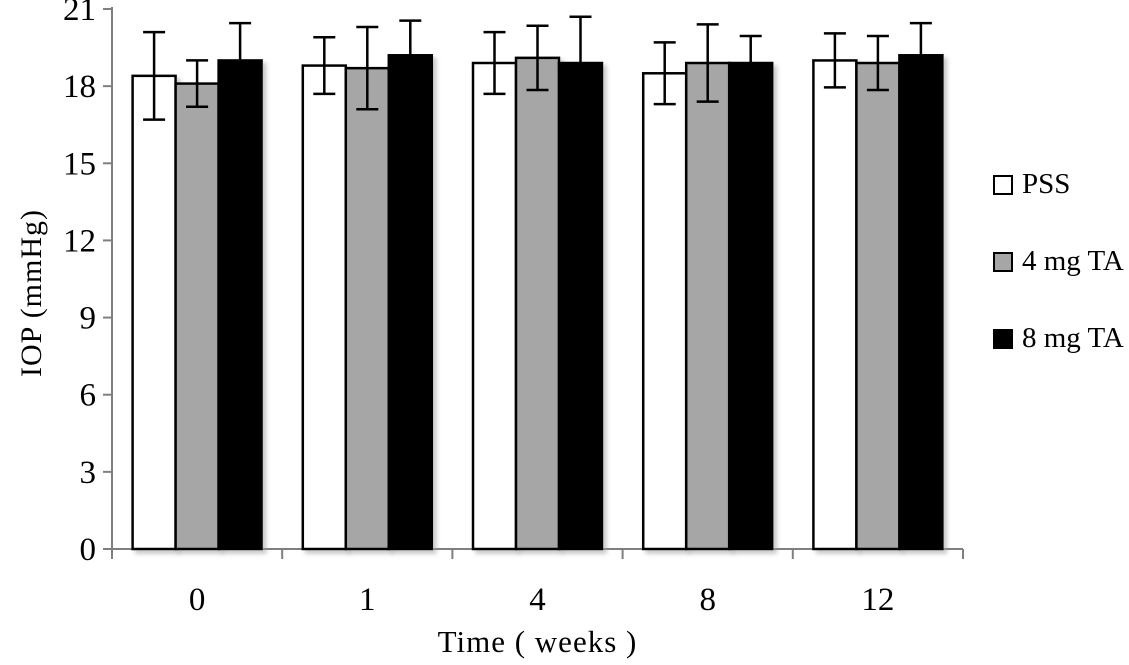  What do you see at coordinates (31, 293) in the screenshot?
I see `y-axis-title: IOP (mmHg)` at bounding box center [31, 293].